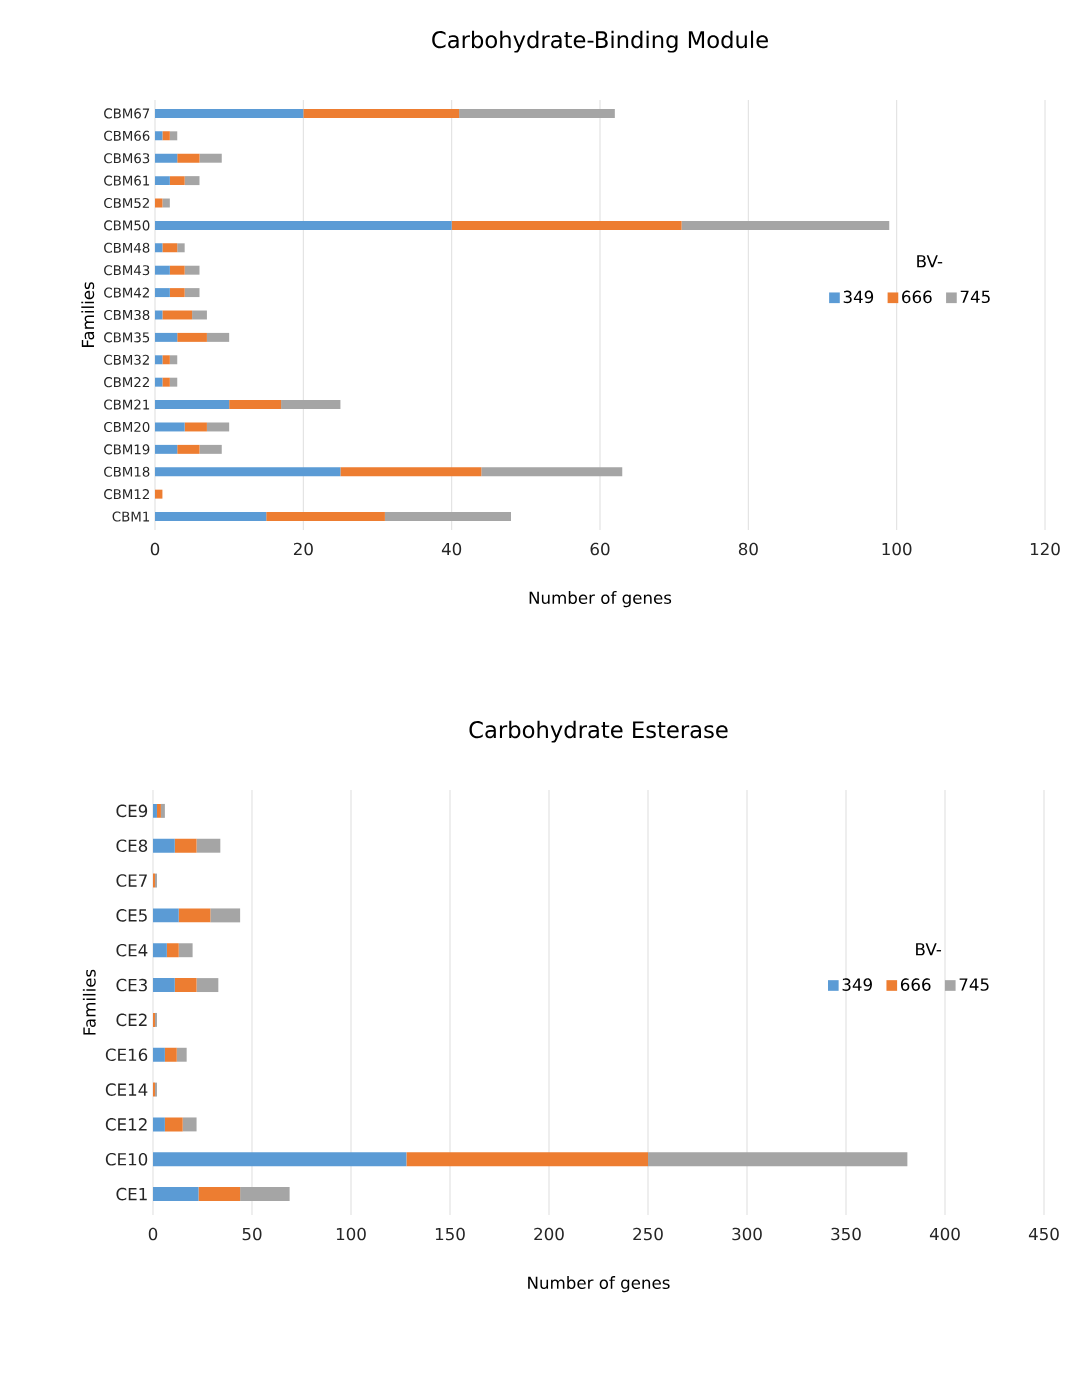 This screenshot has width=1083, height=1376. What do you see at coordinates (127, 427) in the screenshot?
I see `y-tick-label: CBM20` at bounding box center [127, 427].